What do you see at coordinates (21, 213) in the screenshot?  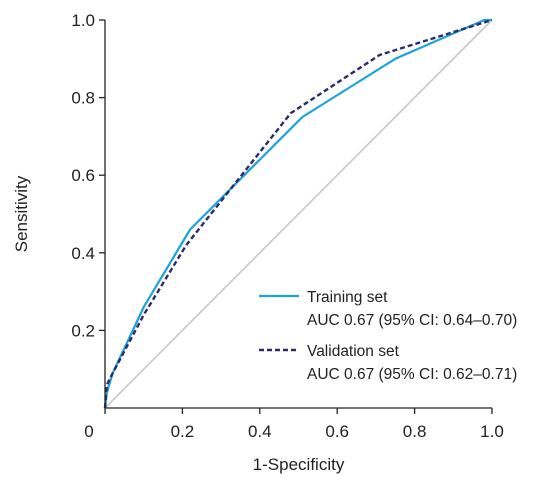 I see `y-axis-title: Sensitivity` at bounding box center [21, 213].